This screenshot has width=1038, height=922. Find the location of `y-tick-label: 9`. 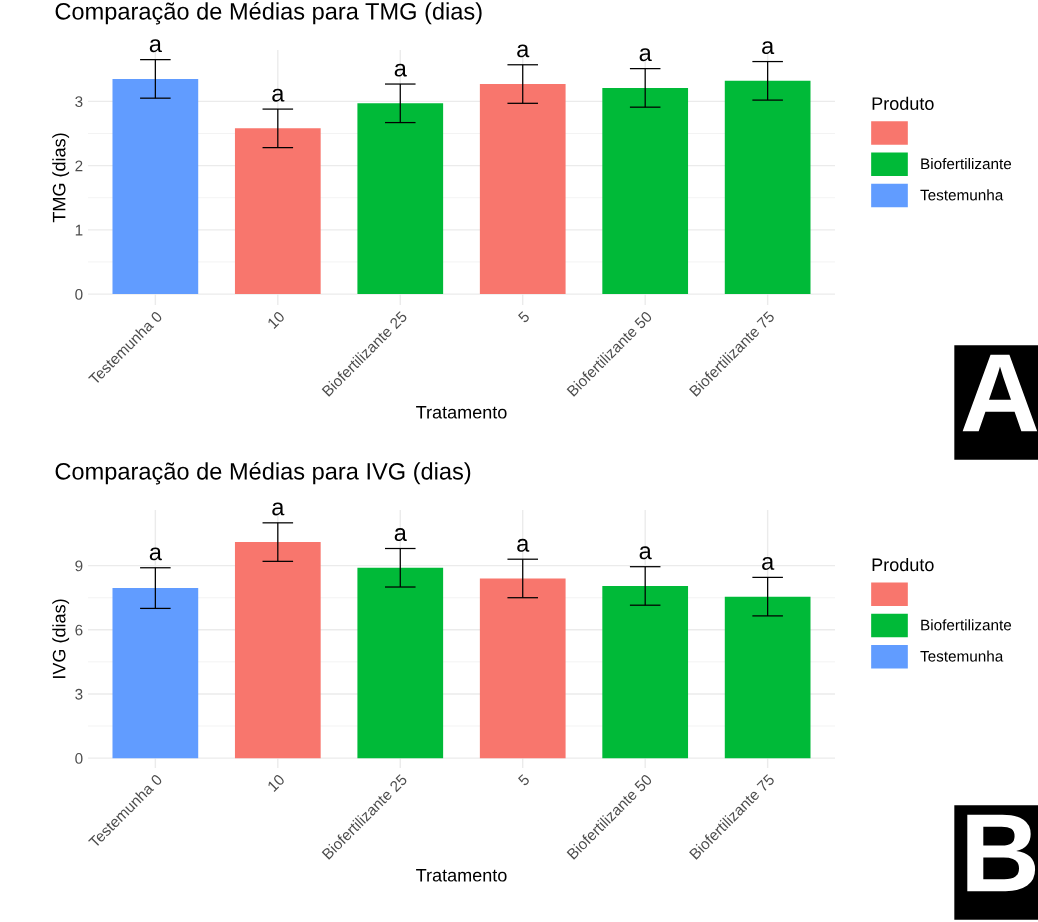

y-tick-label: 9 is located at coordinates (79, 566).